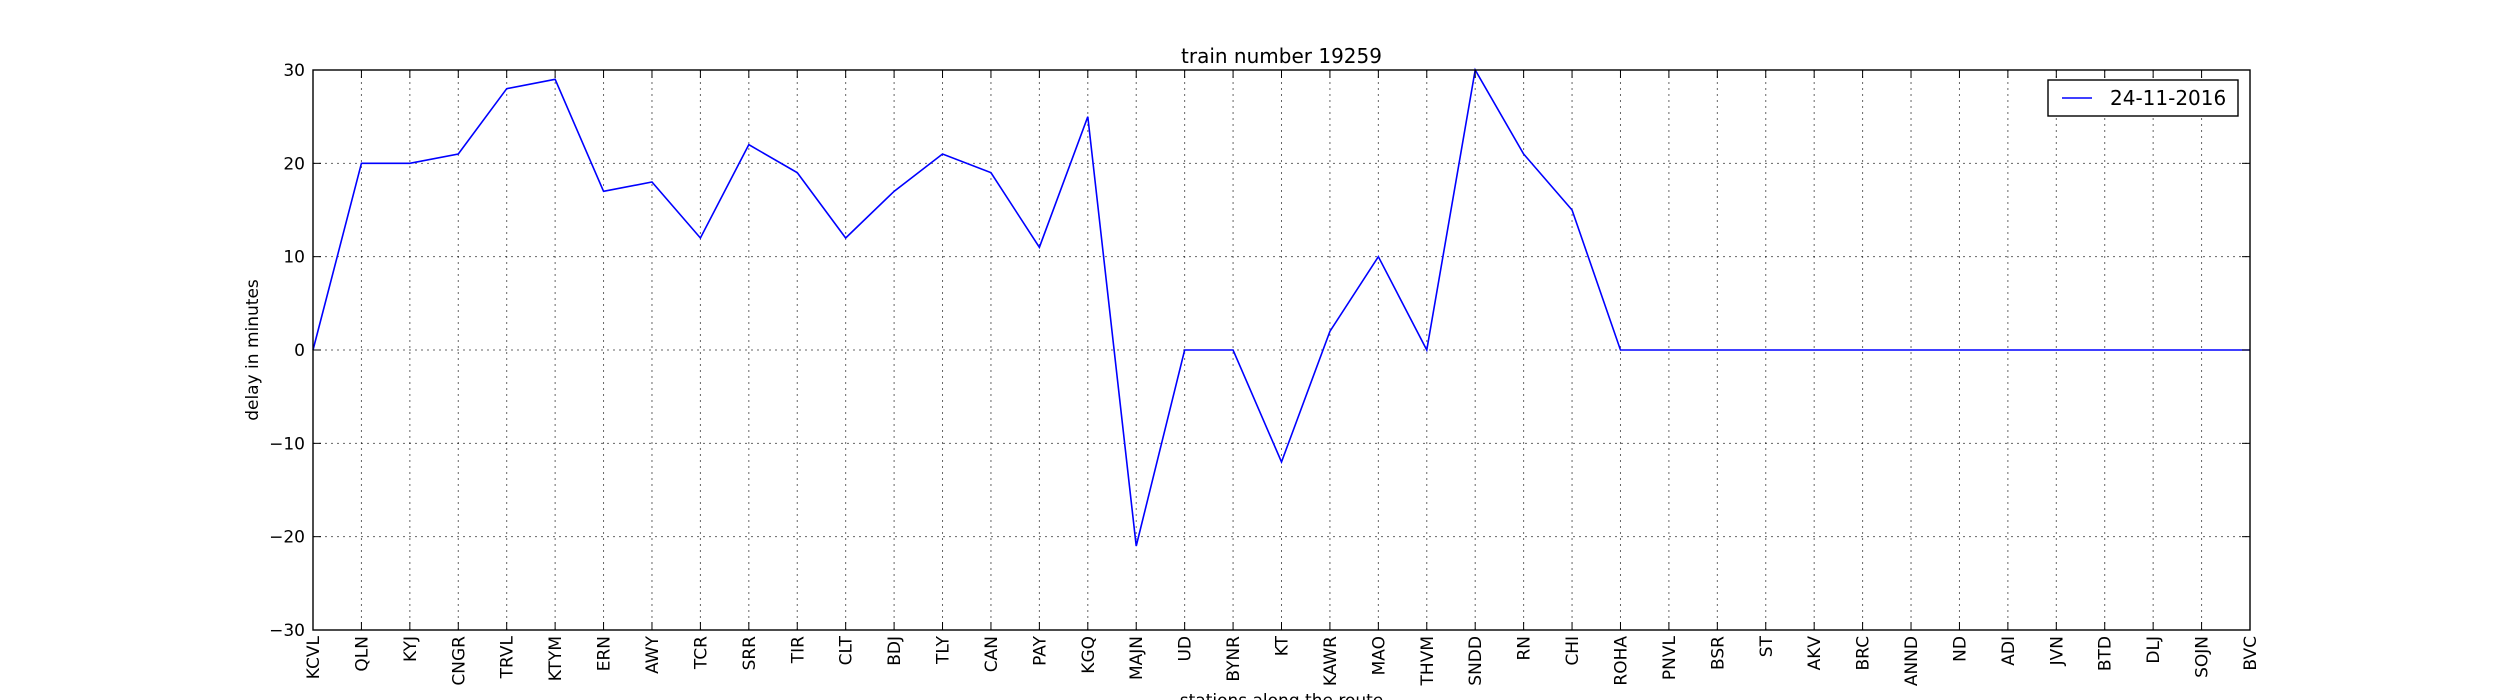 The width and height of the screenshot is (2500, 700). What do you see at coordinates (2106, 653) in the screenshot?
I see `x-tick-label: BTD` at bounding box center [2106, 653].